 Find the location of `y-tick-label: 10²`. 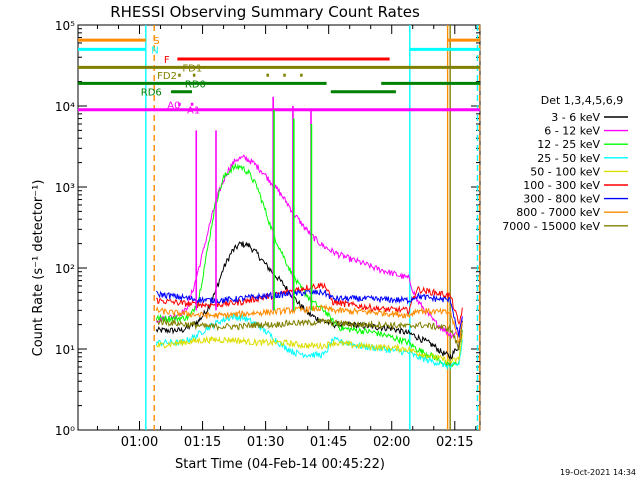

y-tick-label: 10² is located at coordinates (65, 269).